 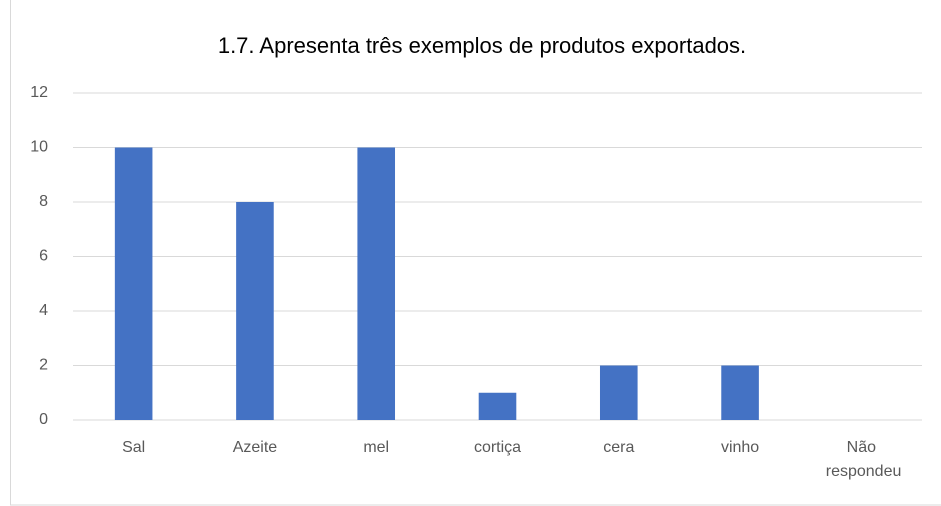 I want to click on y-tick-label: 10, so click(x=39, y=147).